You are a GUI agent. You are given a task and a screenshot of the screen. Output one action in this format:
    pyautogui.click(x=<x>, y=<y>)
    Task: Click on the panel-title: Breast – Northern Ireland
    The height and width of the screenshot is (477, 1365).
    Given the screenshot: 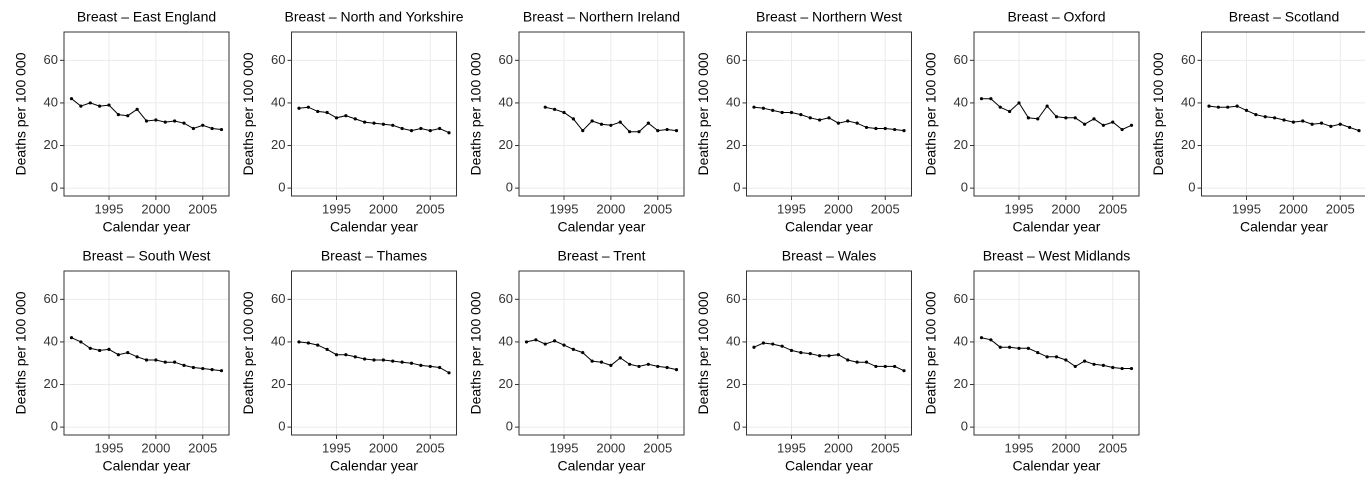 What is the action you would take?
    pyautogui.click(x=601, y=17)
    